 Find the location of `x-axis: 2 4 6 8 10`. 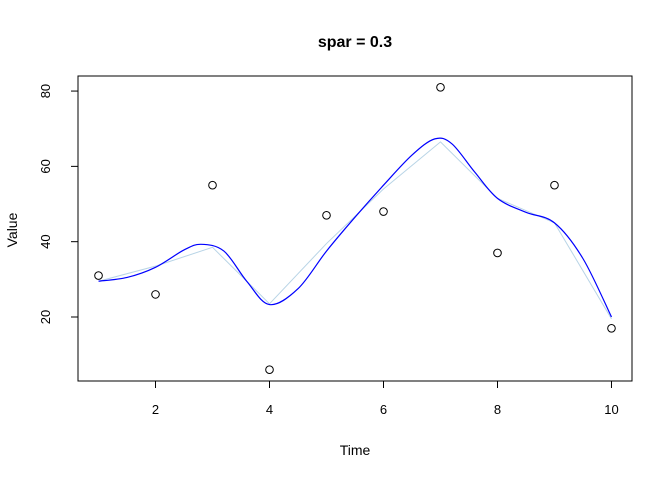

x-axis: 2 4 6 8 10 is located at coordinates (385, 398).